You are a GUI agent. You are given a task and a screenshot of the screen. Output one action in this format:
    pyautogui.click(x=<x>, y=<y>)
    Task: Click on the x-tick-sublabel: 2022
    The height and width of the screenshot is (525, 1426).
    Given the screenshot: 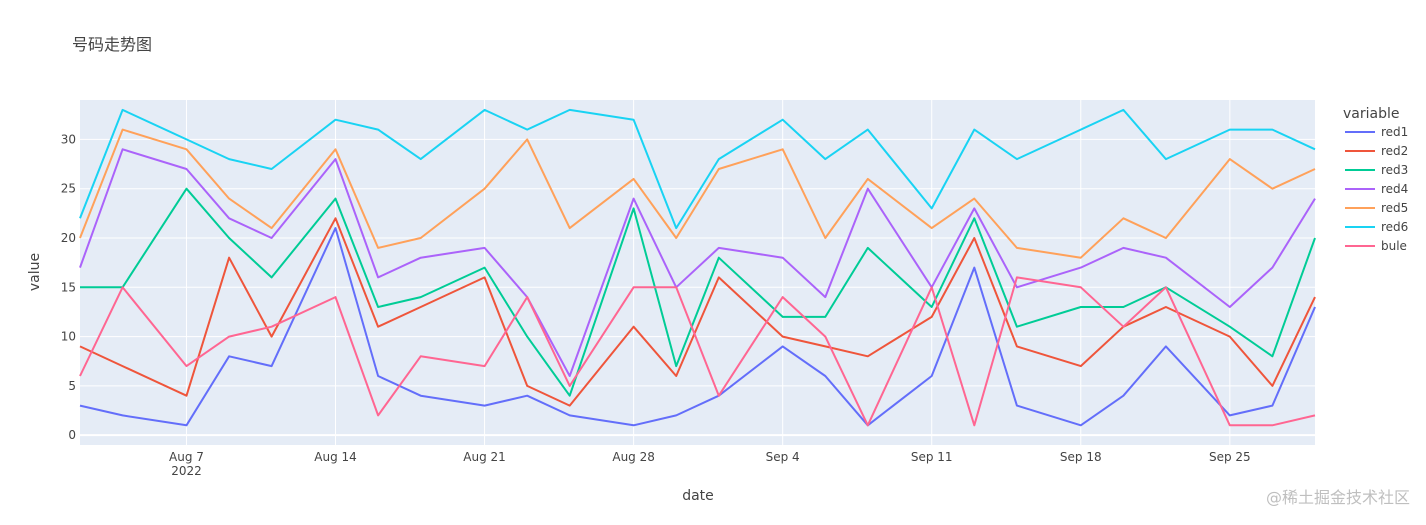 What is the action you would take?
    pyautogui.click(x=186, y=471)
    